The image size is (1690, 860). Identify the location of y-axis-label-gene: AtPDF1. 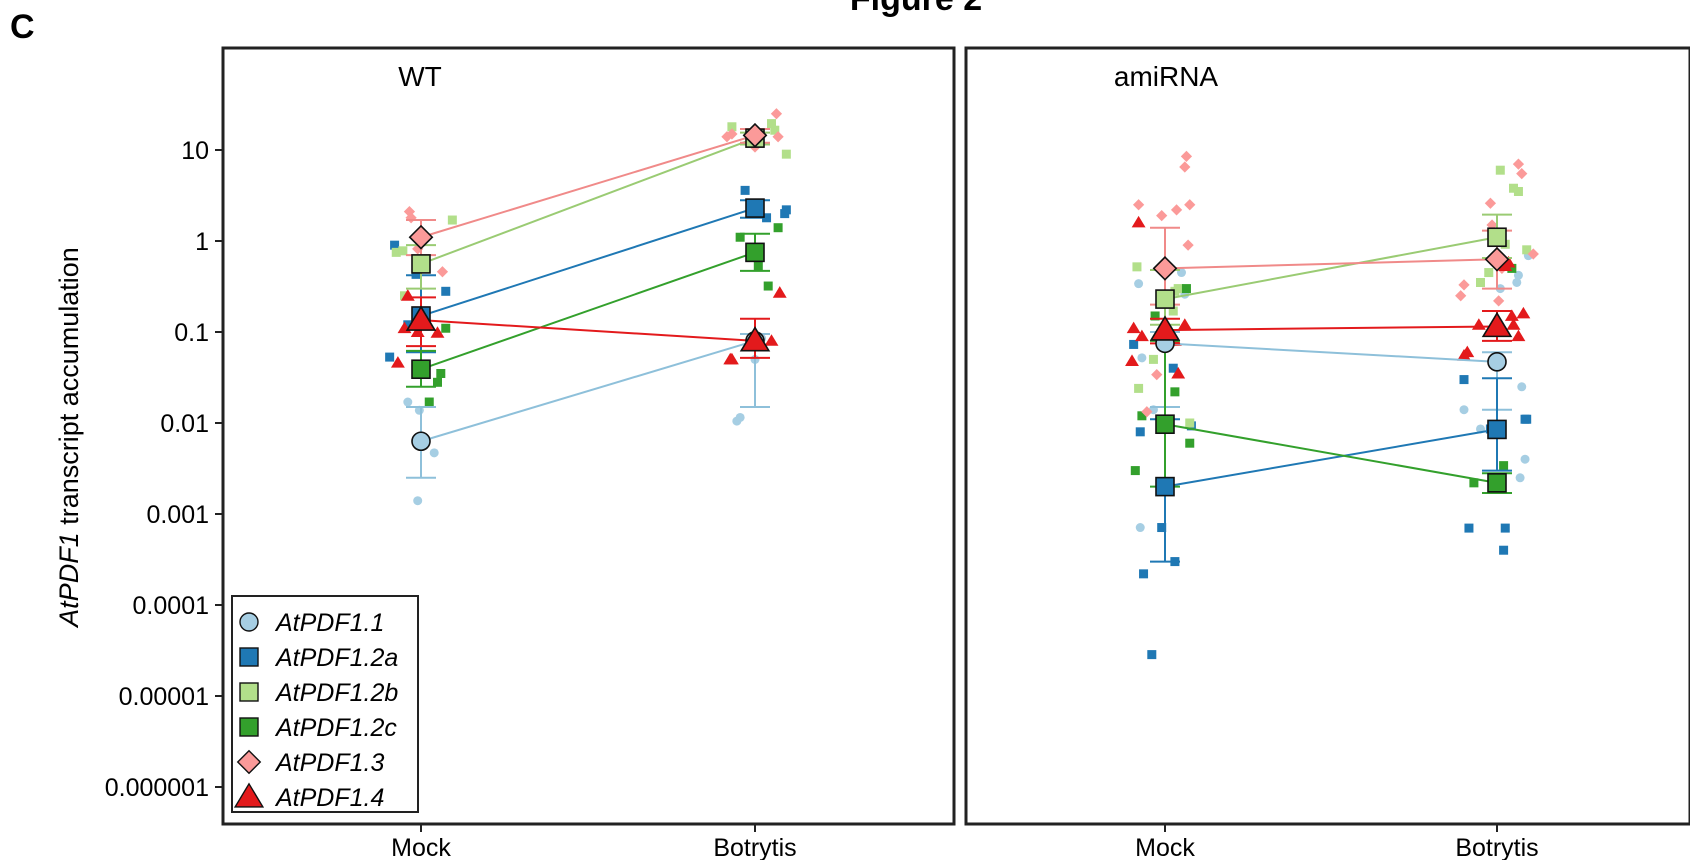
(69, 580).